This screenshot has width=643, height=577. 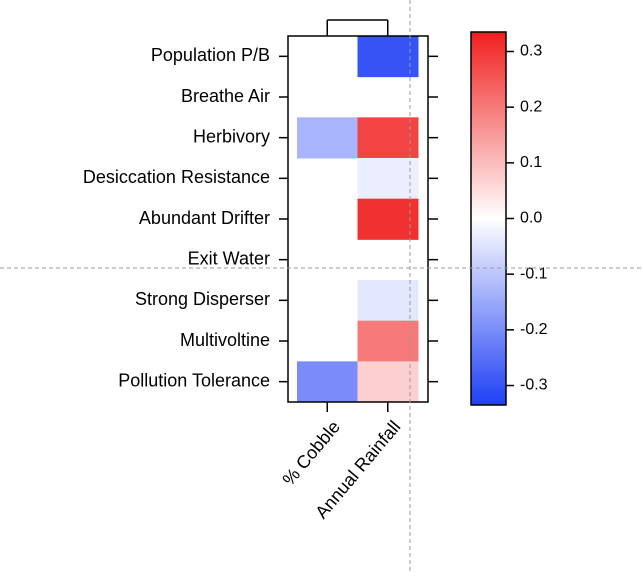 I want to click on column-label: % Cobble, so click(x=310, y=453).